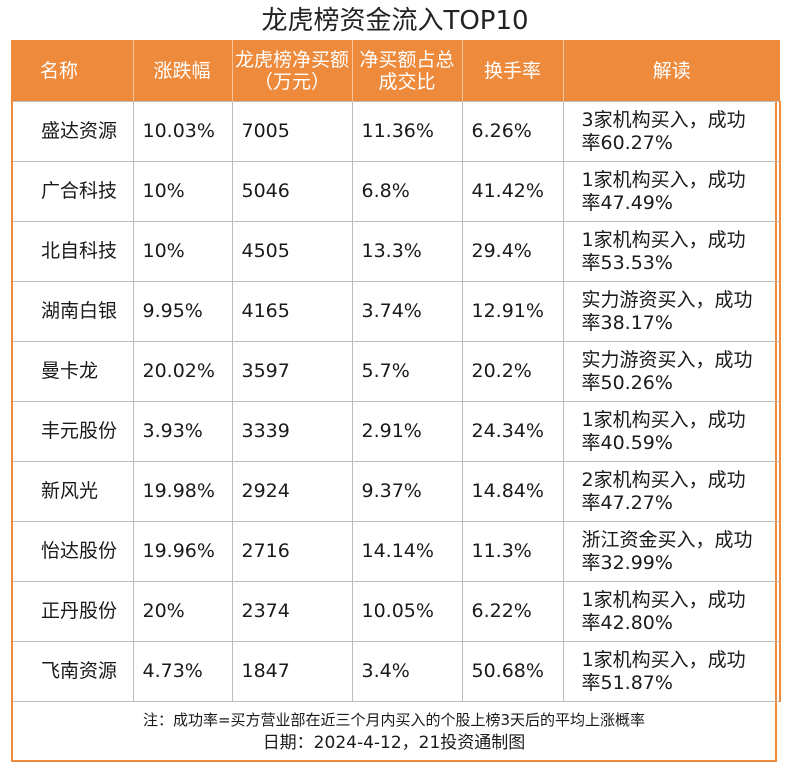 The height and width of the screenshot is (770, 790). What do you see at coordinates (671, 491) in the screenshot?
I see `cell-note: 2家机构买入，成功率47.27%` at bounding box center [671, 491].